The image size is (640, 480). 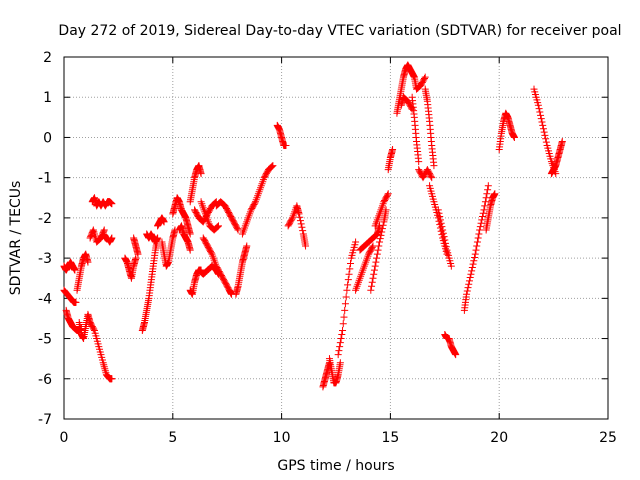 I want to click on data-point-t06, so click(x=112, y=379).